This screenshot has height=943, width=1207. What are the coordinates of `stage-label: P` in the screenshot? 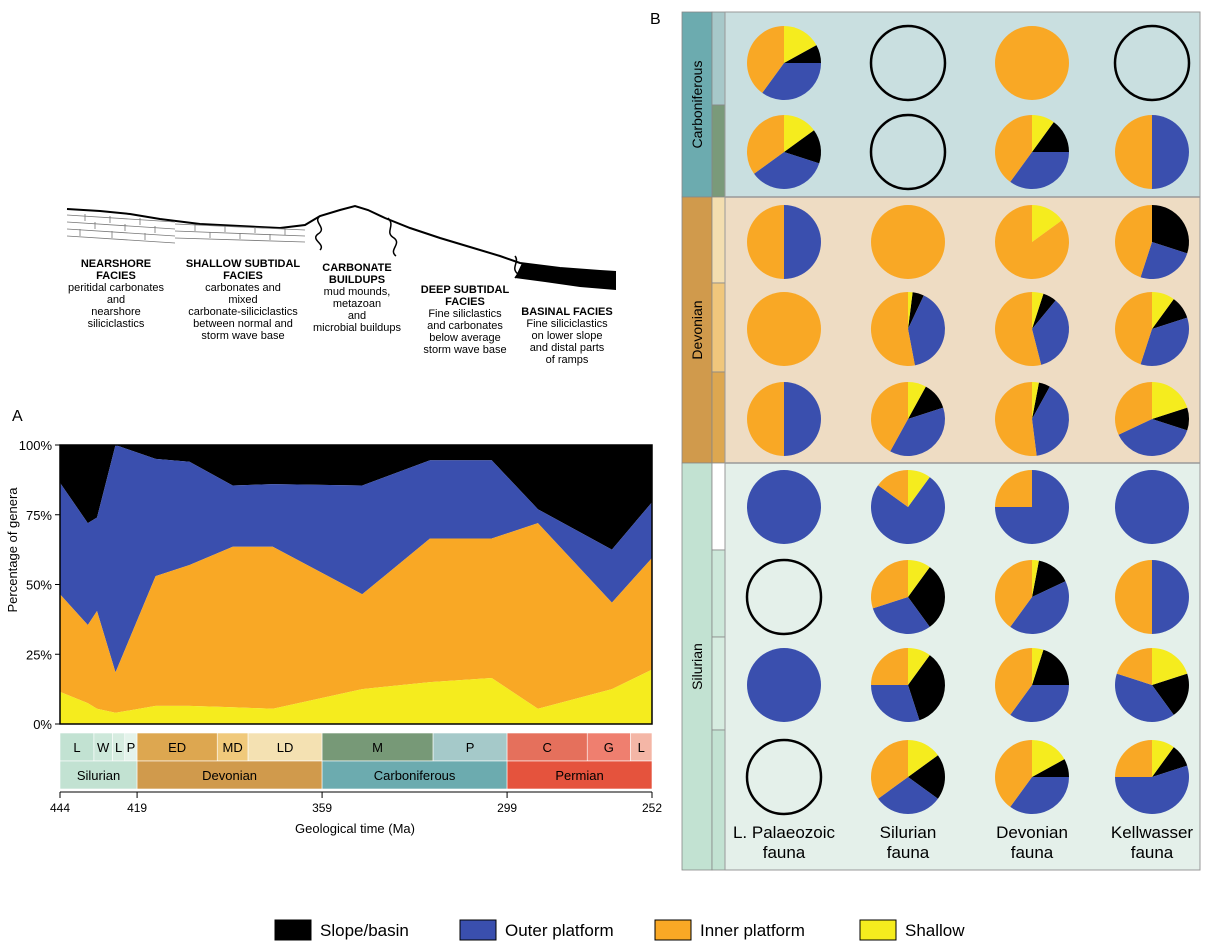 It's located at (470, 747).